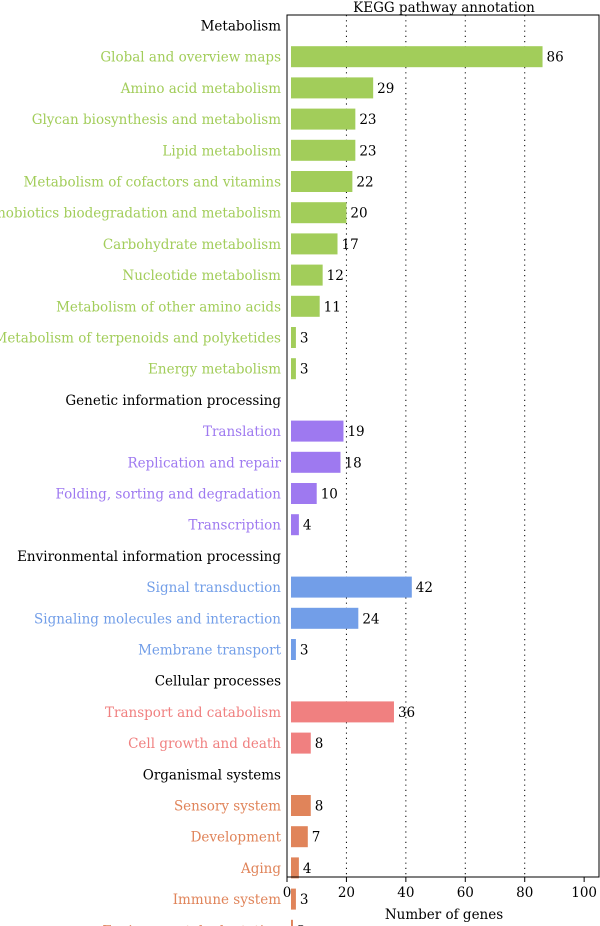  What do you see at coordinates (242, 432) in the screenshot?
I see `category-label: Translation` at bounding box center [242, 432].